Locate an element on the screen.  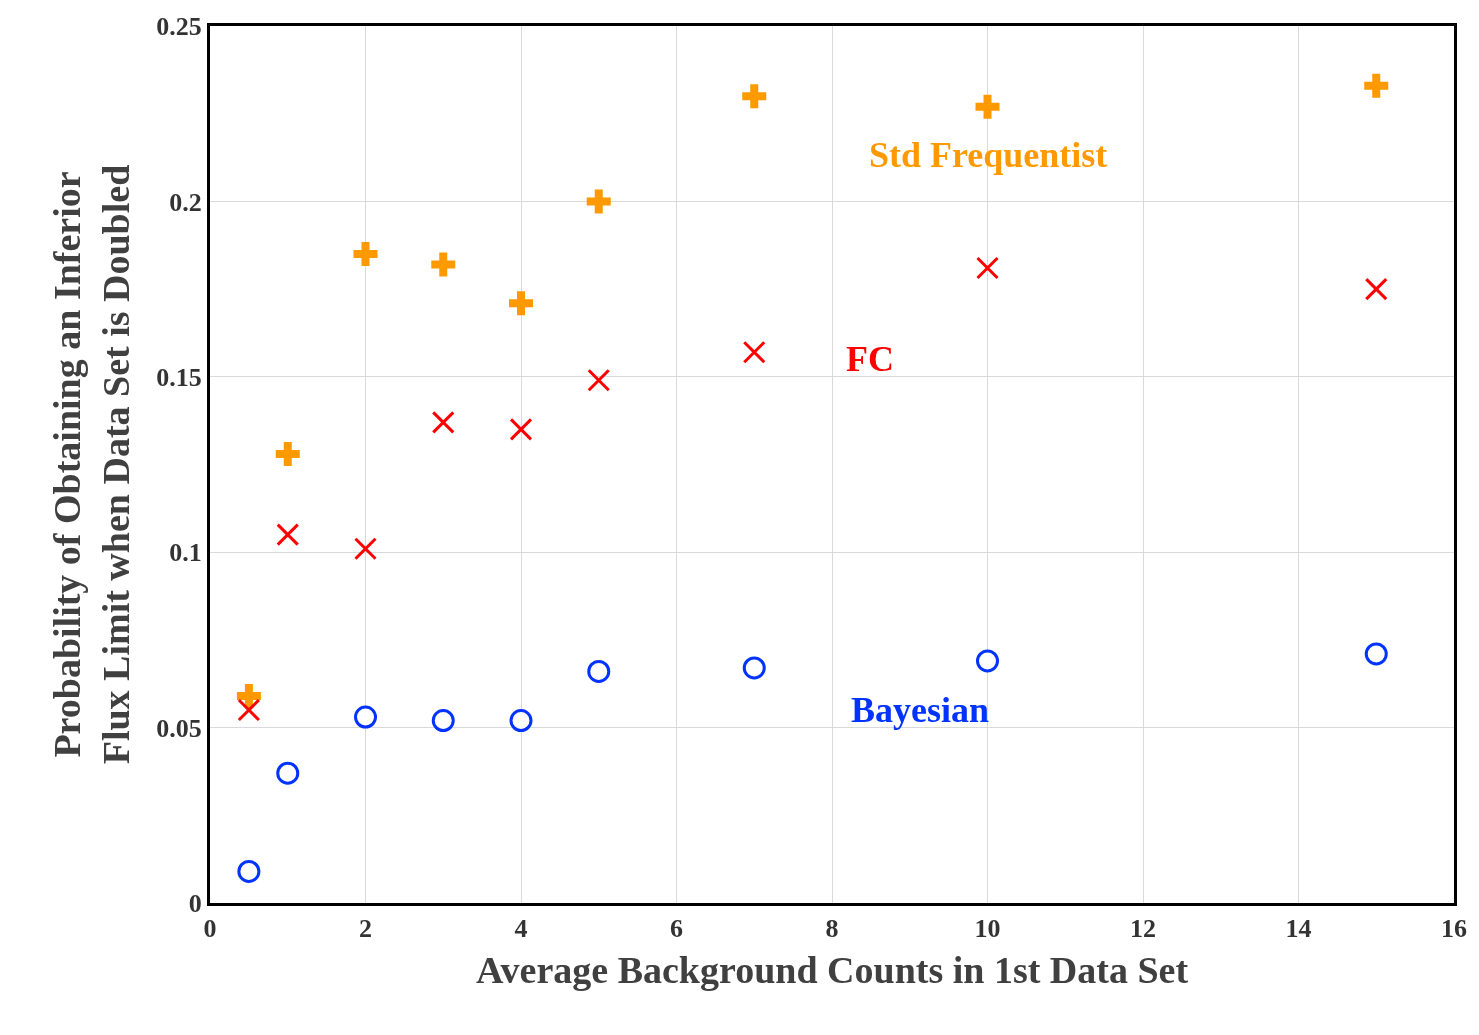
text: FC is located at coordinates (870, 359).